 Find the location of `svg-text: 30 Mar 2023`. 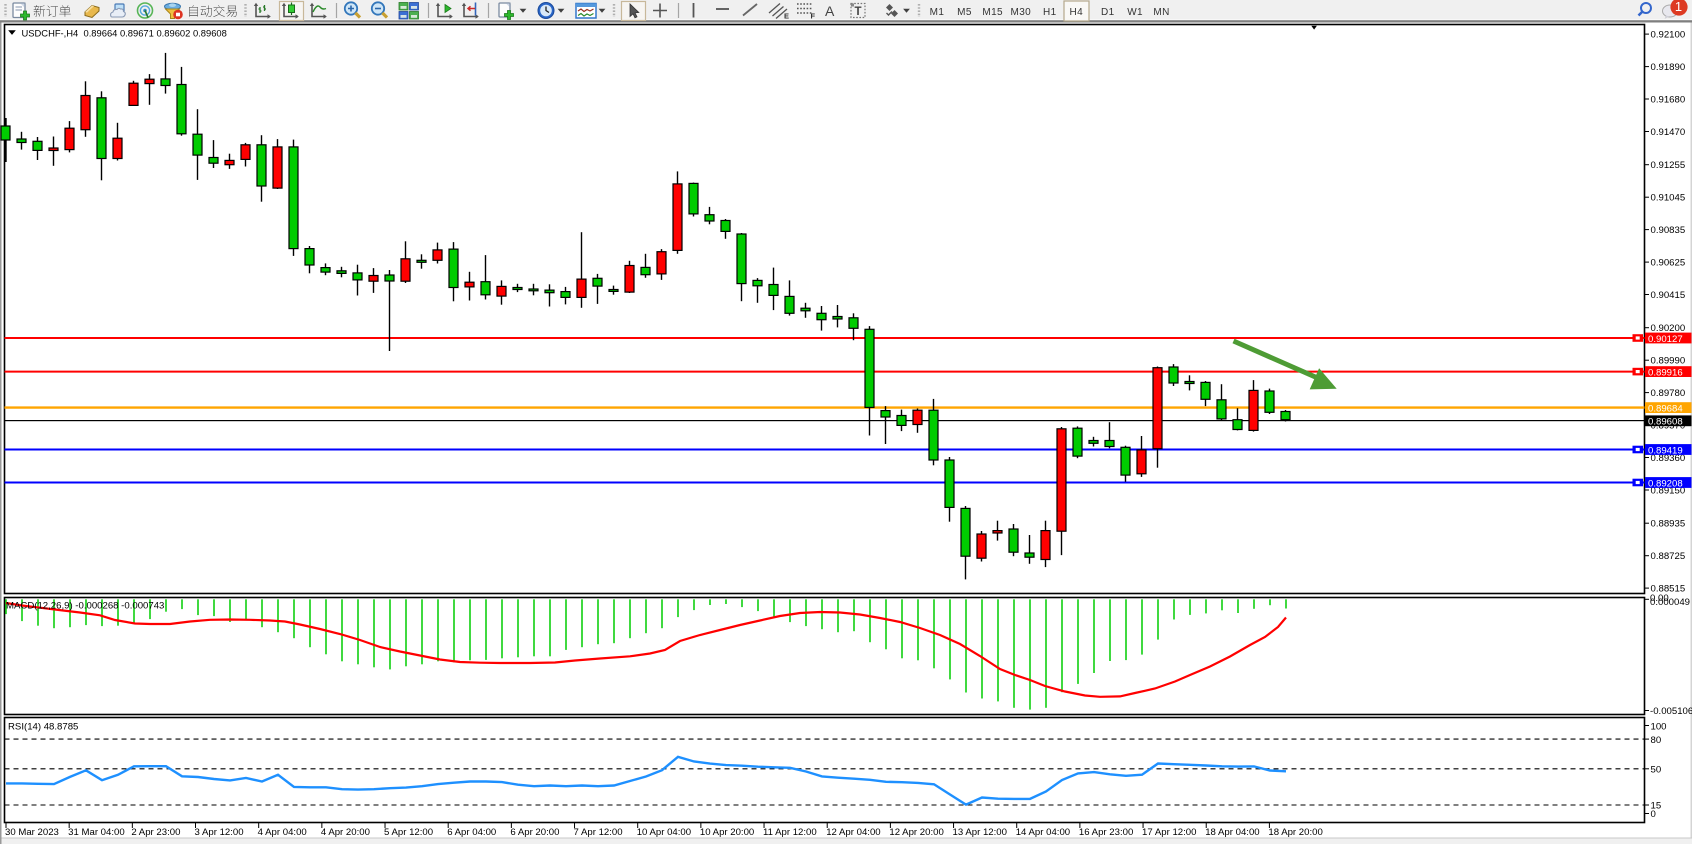

svg-text: 30 Mar 2023 is located at coordinates (32, 832).